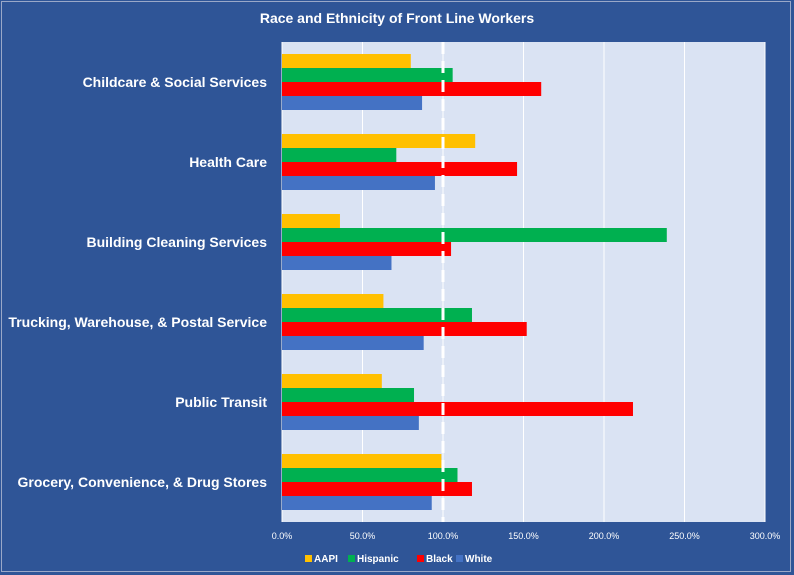 This screenshot has height=575, width=794. What do you see at coordinates (439, 559) in the screenshot?
I see `legend-label: Black` at bounding box center [439, 559].